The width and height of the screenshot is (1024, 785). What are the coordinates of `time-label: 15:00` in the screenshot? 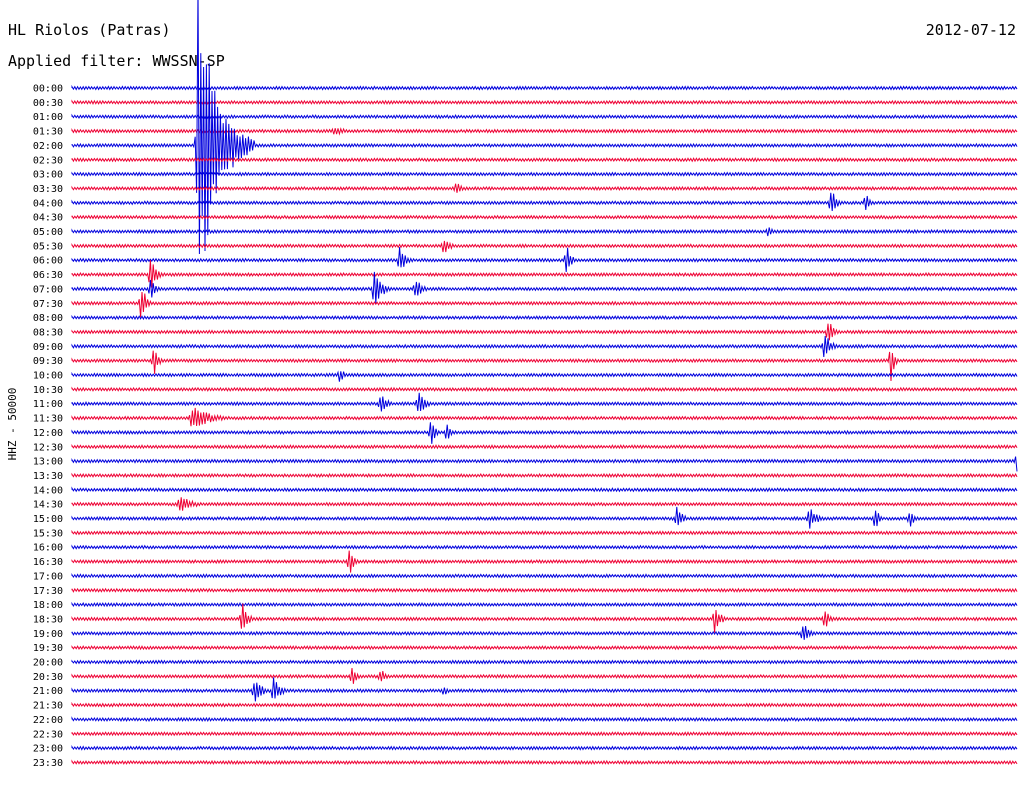 It's located at (48, 519).